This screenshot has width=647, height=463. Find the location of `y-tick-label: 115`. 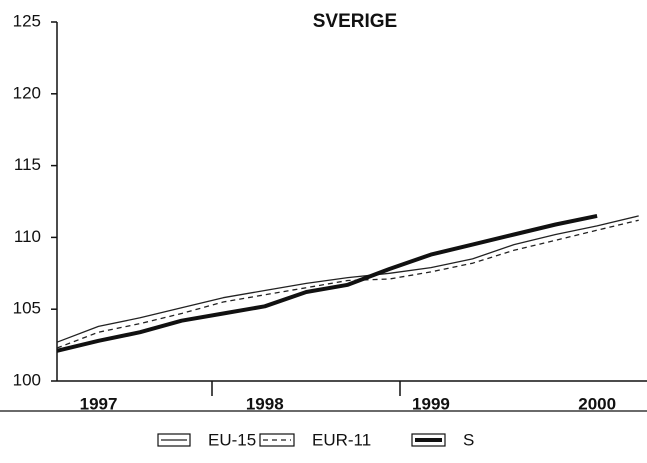

y-tick-label: 115 is located at coordinates (27, 164).